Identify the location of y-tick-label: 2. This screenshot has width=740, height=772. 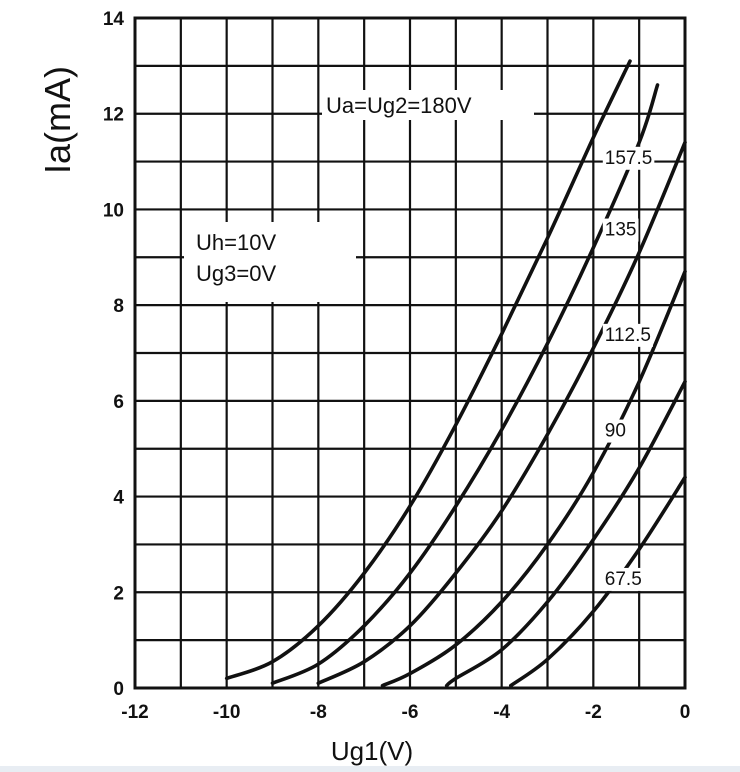
(118, 593).